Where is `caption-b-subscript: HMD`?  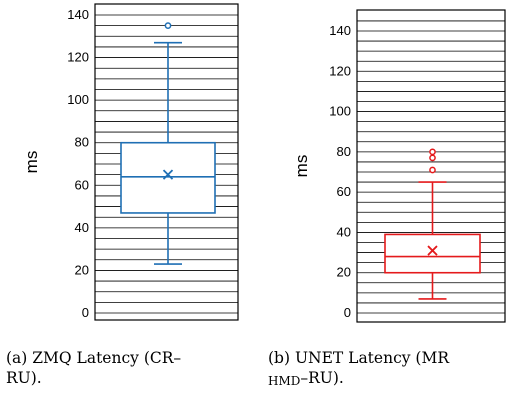 caption-b-subscript: HMD is located at coordinates (284, 381).